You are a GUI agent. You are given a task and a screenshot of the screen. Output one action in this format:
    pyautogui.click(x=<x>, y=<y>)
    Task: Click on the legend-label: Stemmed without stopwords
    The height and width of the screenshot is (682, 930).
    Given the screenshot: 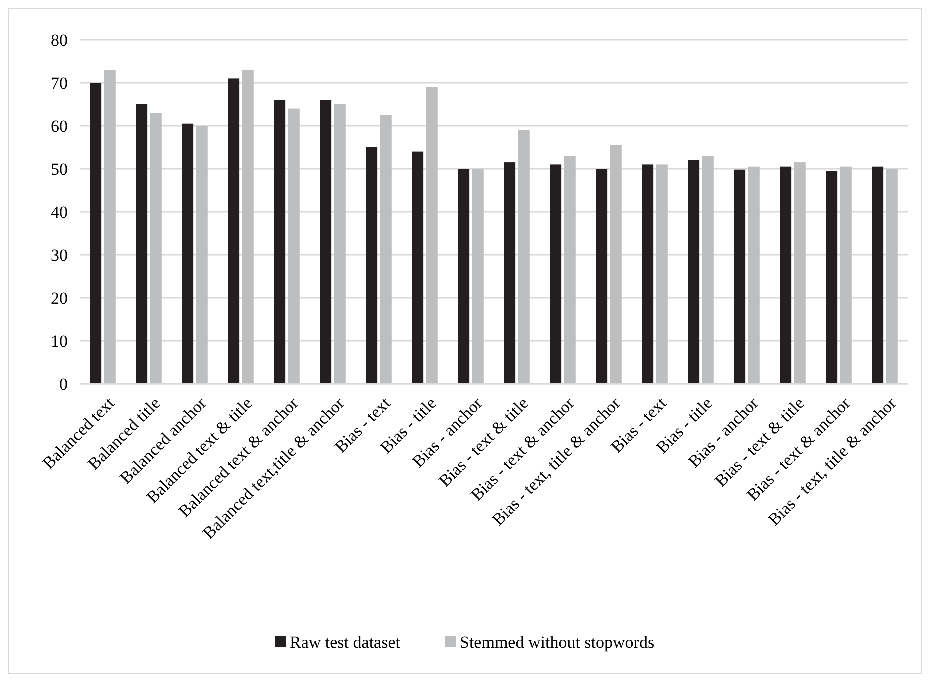 What is the action you would take?
    pyautogui.click(x=557, y=642)
    